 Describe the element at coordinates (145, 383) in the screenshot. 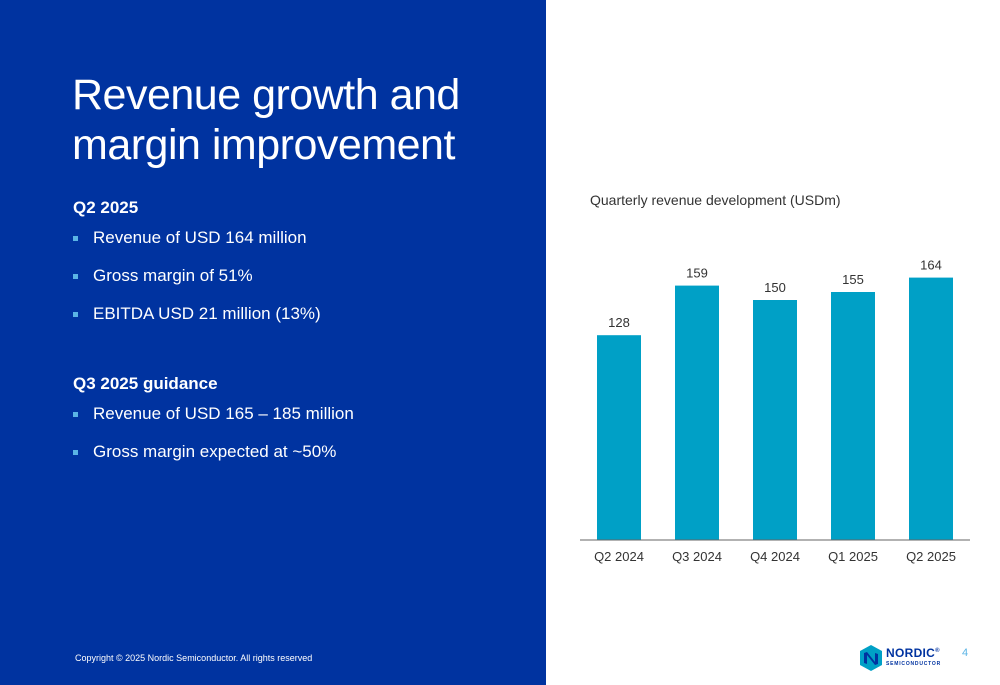

I see `q3-heading: Q3 2025 guidance` at that location.